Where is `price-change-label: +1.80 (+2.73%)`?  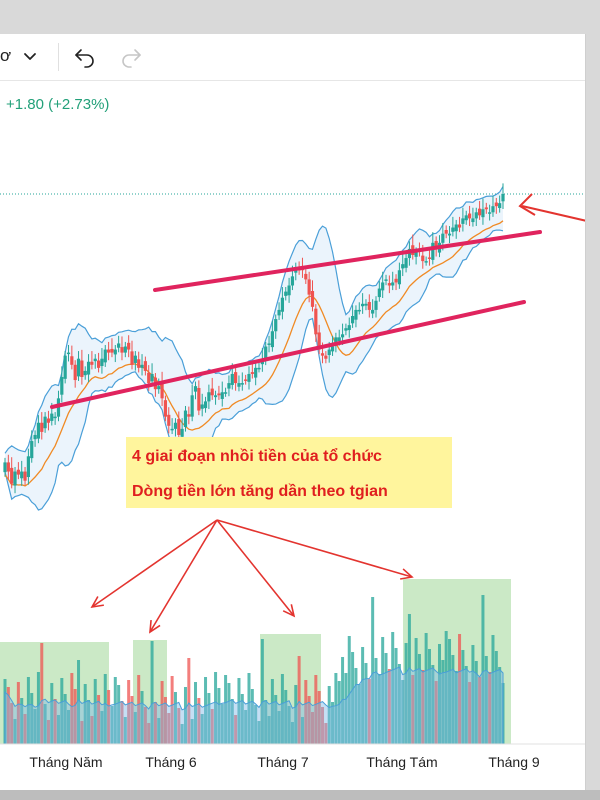 price-change-label: +1.80 (+2.73%) is located at coordinates (58, 104).